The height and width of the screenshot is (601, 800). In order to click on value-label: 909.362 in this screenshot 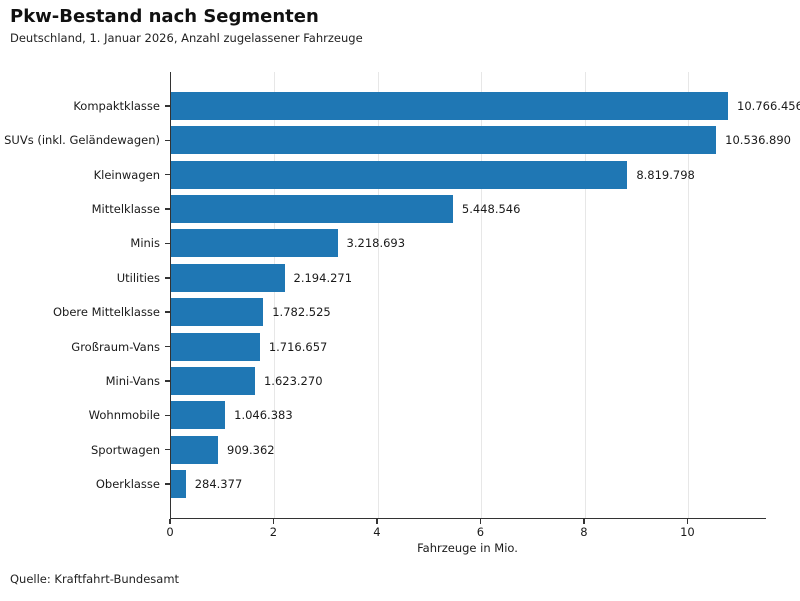, I will do `click(251, 449)`.